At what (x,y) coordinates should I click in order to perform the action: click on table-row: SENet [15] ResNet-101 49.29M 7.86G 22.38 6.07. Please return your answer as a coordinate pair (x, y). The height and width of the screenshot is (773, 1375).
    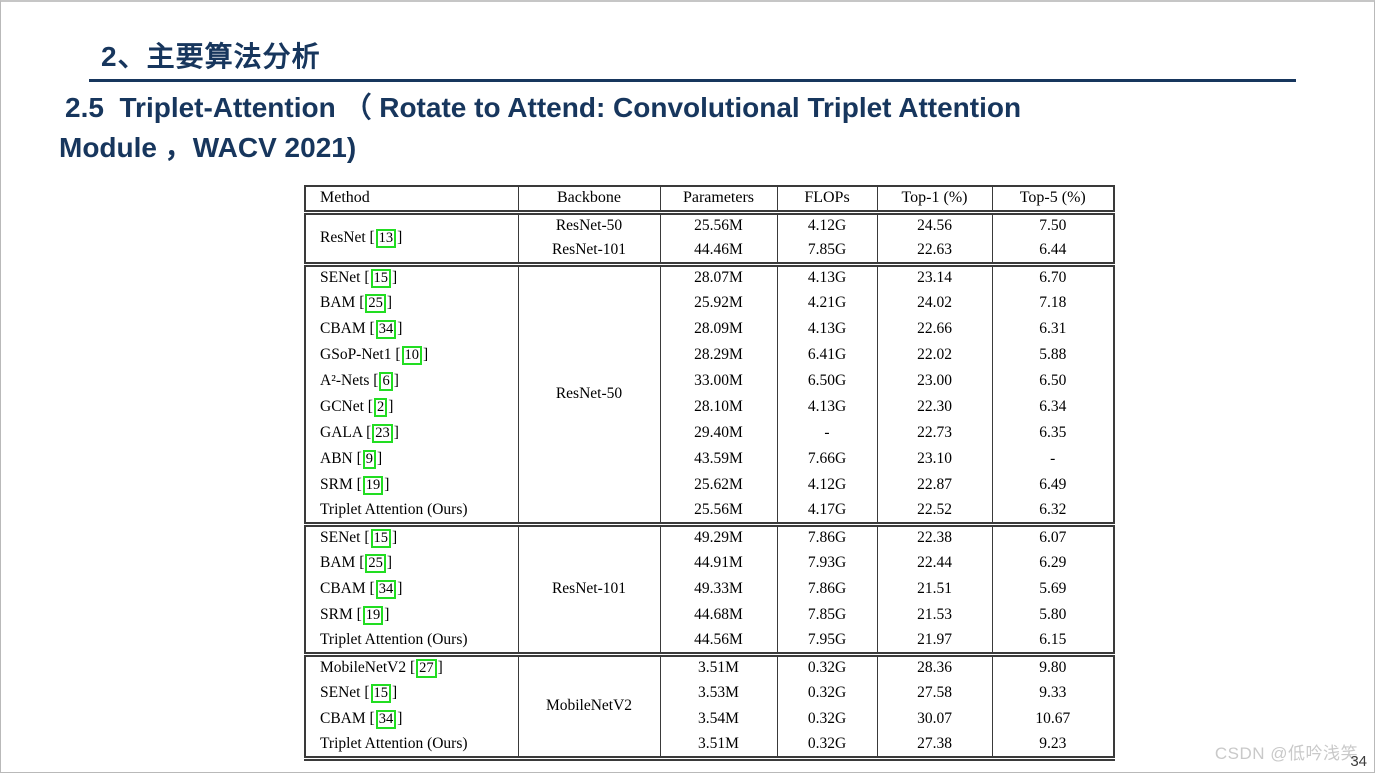
    Looking at the image, I should click on (709, 589).